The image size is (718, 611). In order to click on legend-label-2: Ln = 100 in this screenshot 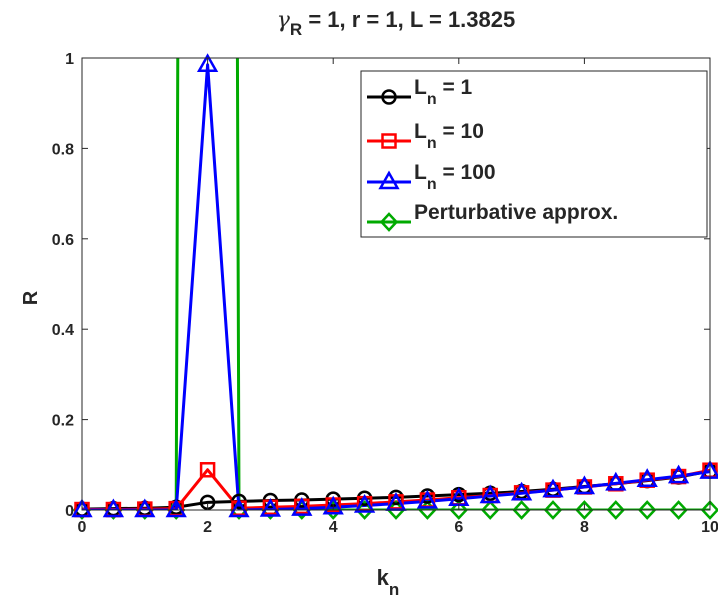, I will do `click(455, 177)`.